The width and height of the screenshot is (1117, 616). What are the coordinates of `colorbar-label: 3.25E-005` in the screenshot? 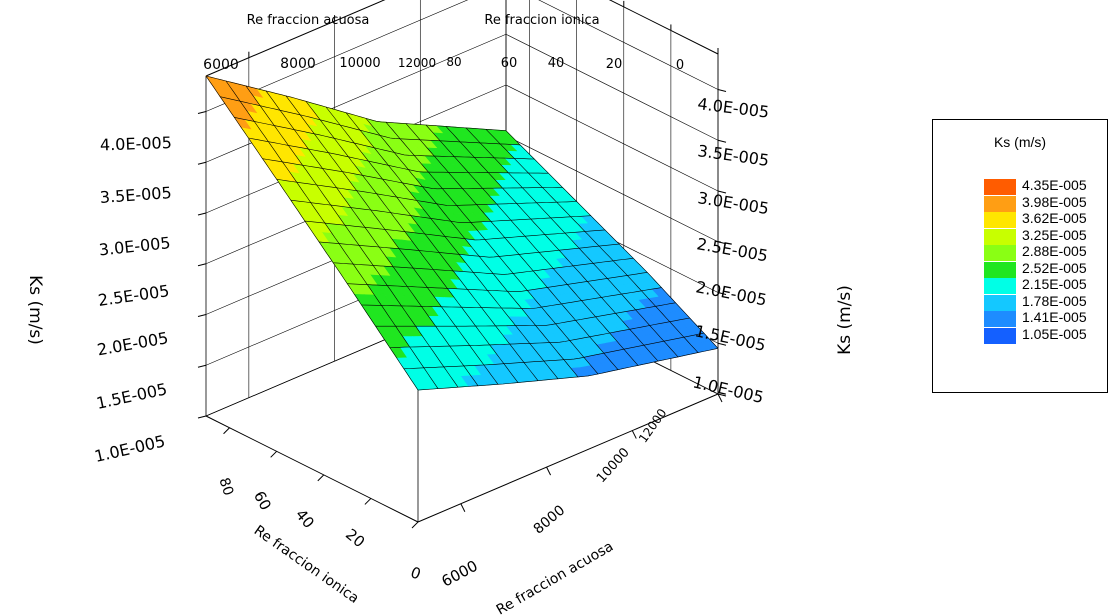 It's located at (1054, 234).